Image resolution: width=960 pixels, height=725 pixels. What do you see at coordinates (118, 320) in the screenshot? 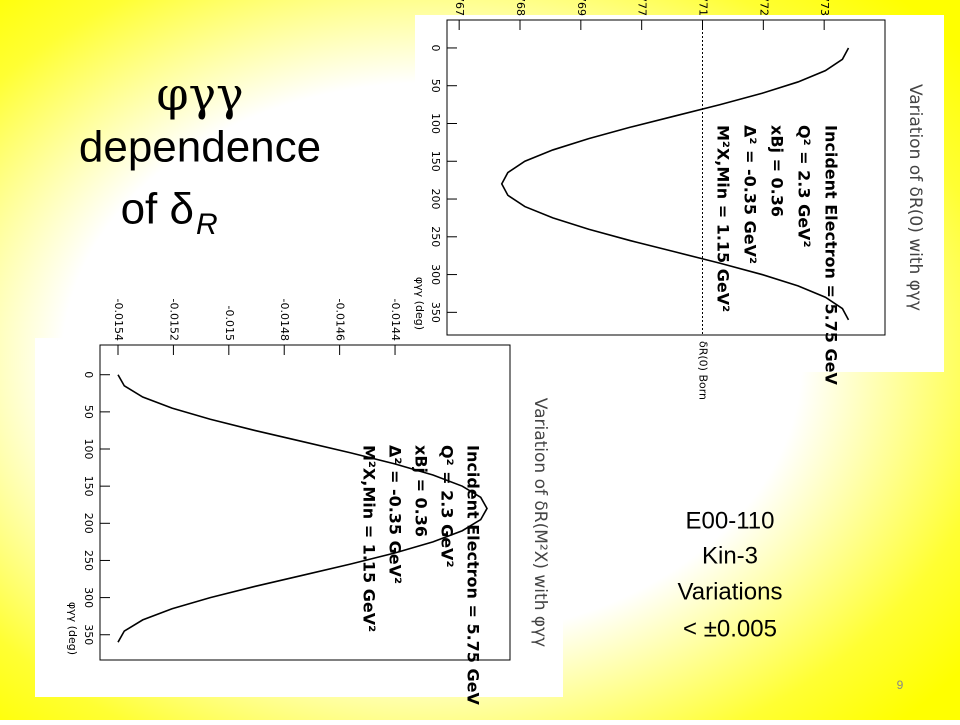
I see `y-tick-label: -0.0154` at bounding box center [118, 320].